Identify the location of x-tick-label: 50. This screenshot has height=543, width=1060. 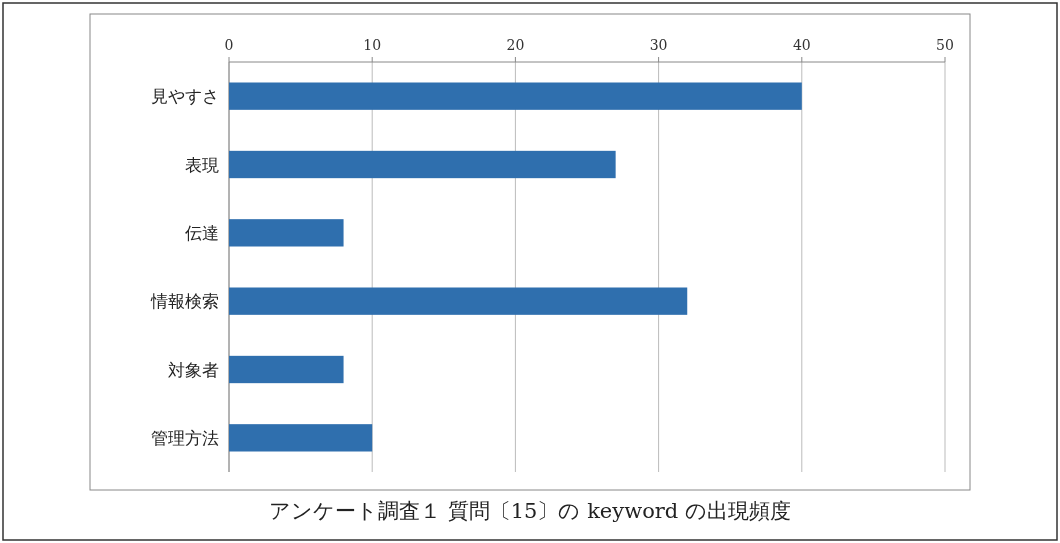
(945, 45).